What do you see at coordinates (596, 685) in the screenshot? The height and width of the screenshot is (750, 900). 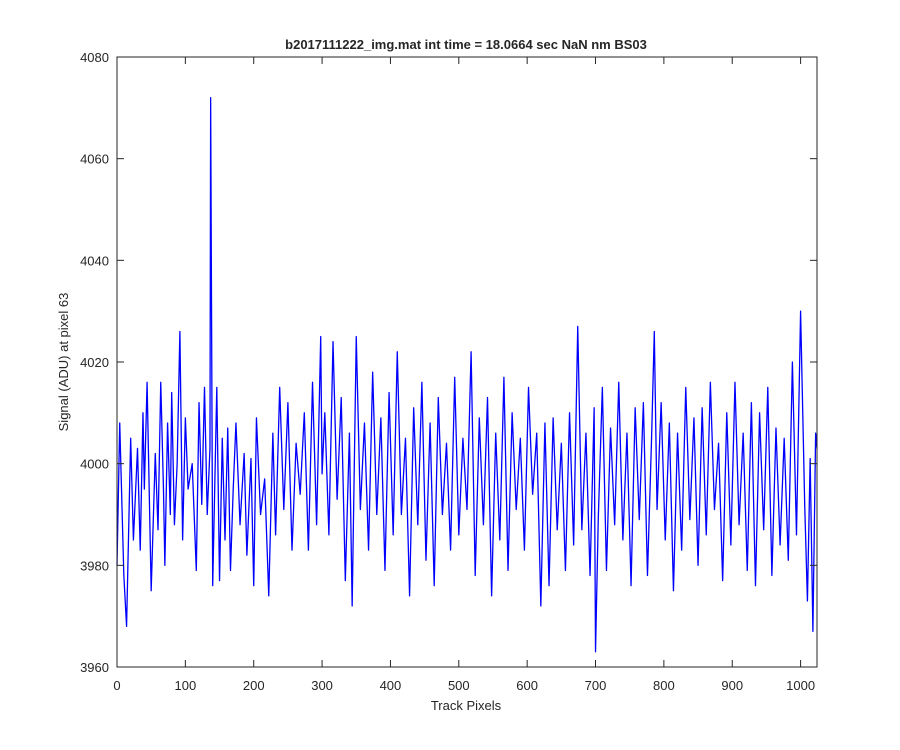 I see `x-tick-label: 700` at bounding box center [596, 685].